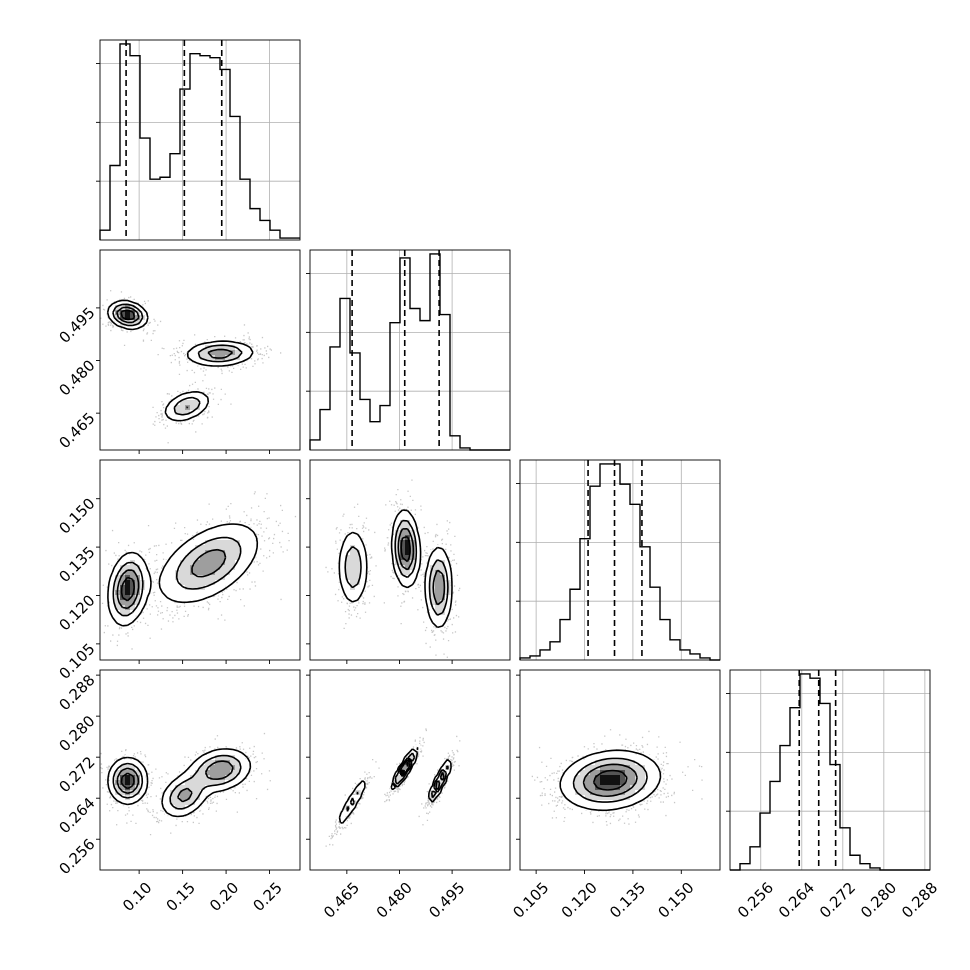 This screenshot has width=970, height=970. What do you see at coordinates (676, 900) in the screenshot?
I see `x-tick-label: 0.150` at bounding box center [676, 900].